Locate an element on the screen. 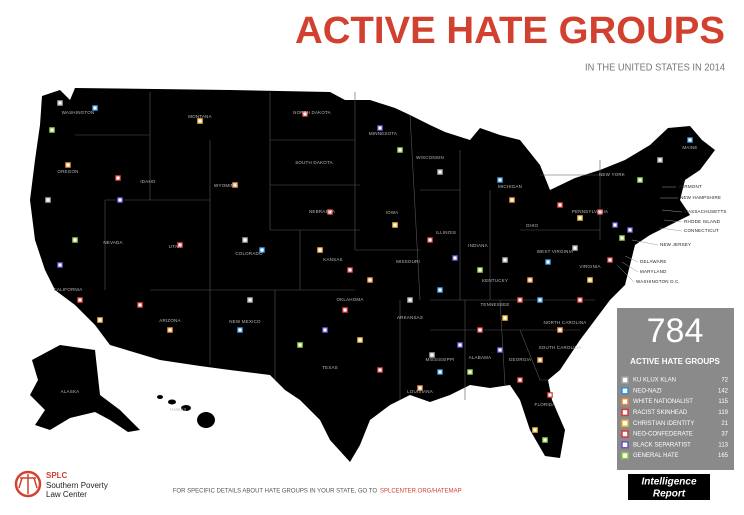  state-label: ILLINOIS is located at coordinates (446, 232).